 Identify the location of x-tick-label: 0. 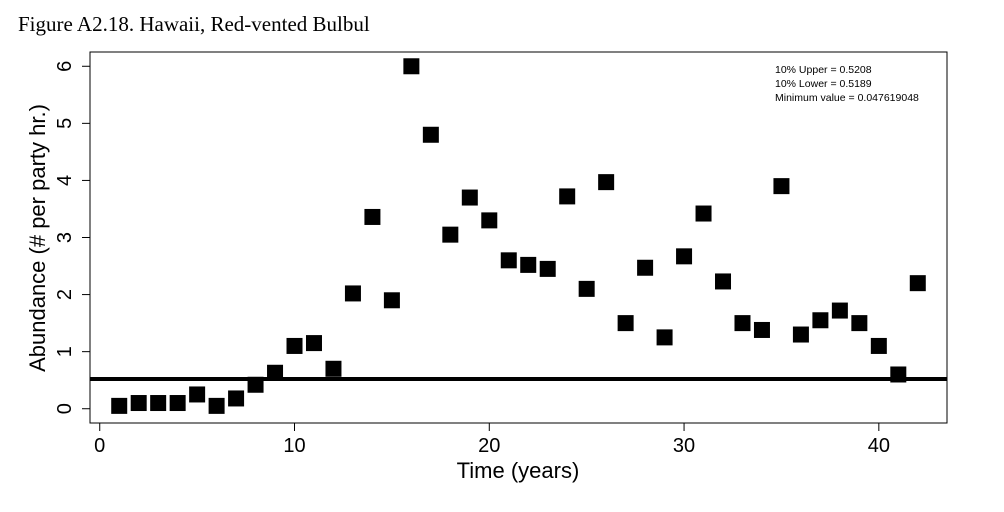
(99, 446).